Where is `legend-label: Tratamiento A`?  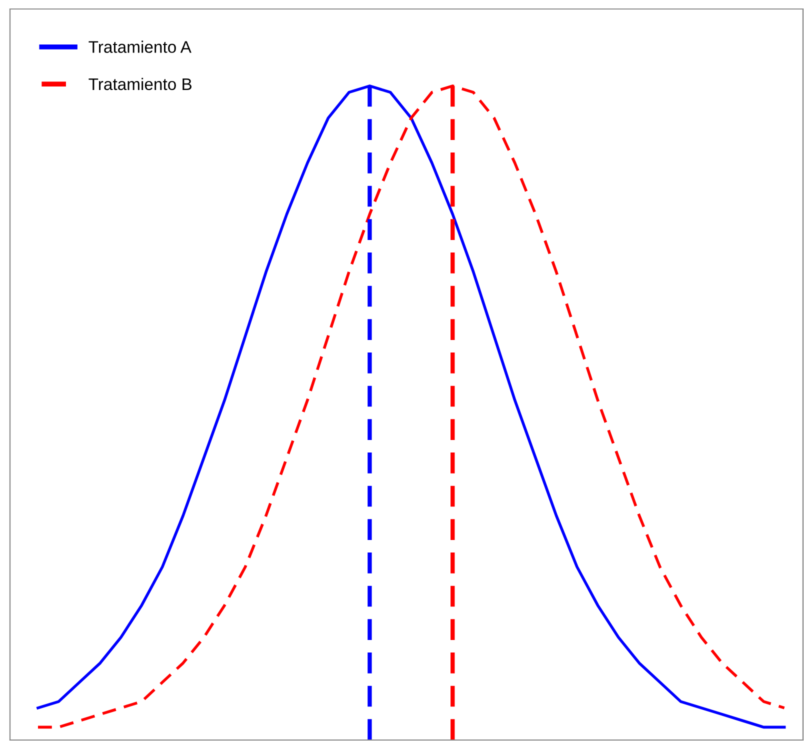 legend-label: Tratamiento A is located at coordinates (140, 46).